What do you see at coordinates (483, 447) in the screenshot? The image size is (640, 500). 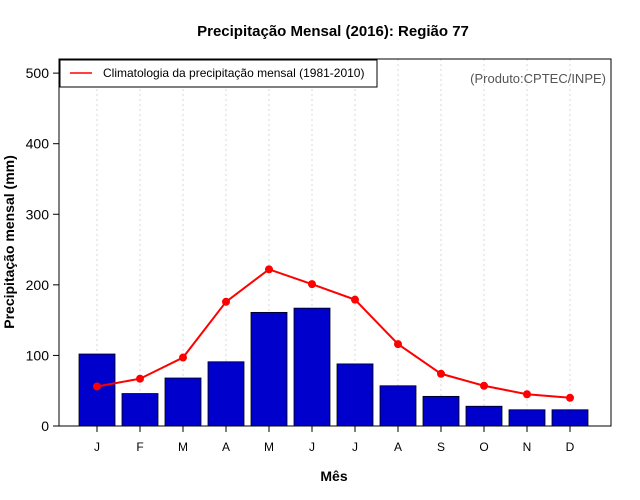 I see `x-tick-label: O` at bounding box center [483, 447].